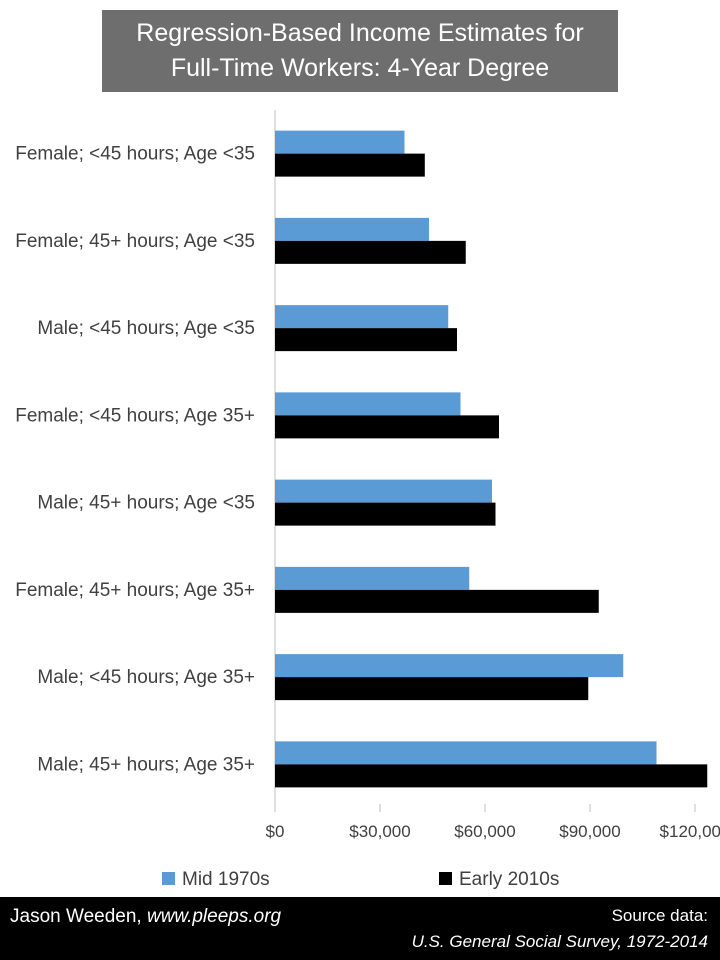 Image resolution: width=720 pixels, height=960 pixels. Describe the element at coordinates (484, 831) in the screenshot. I see `x-tick-label: $60,000` at that location.